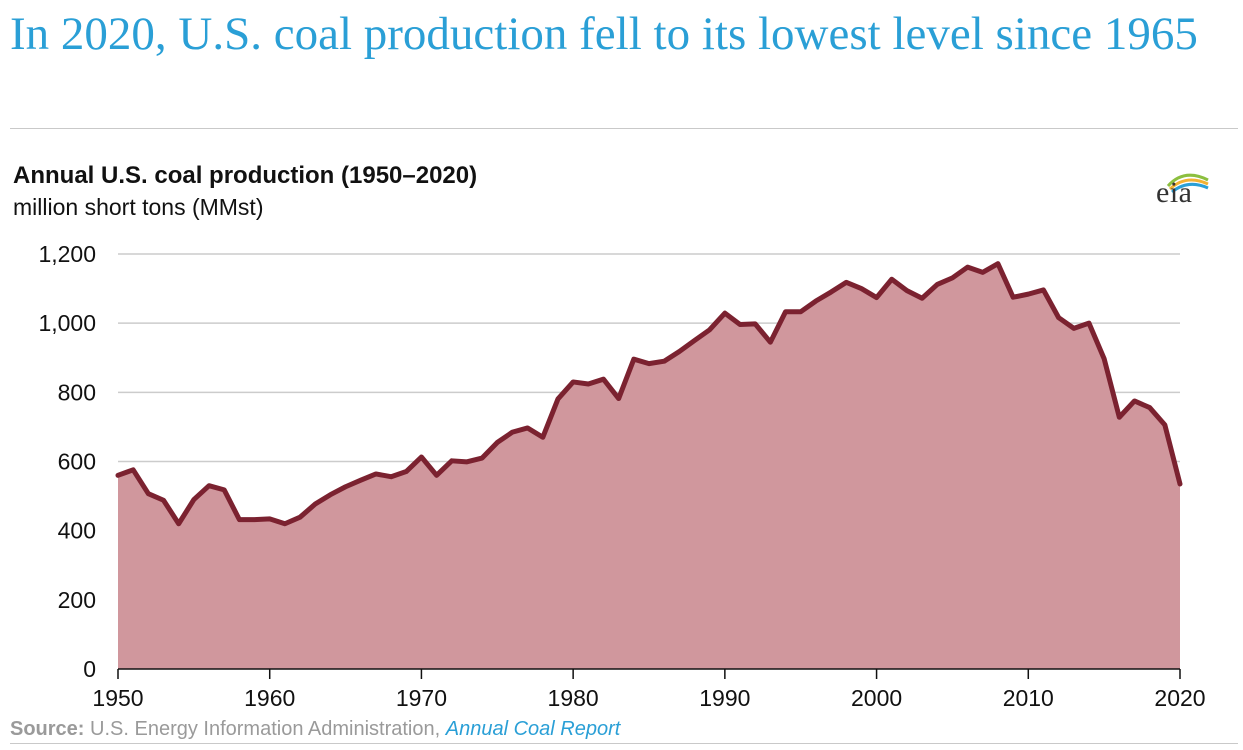  Describe the element at coordinates (1179, 698) in the screenshot. I see `x-tick-label-2020: 2020` at that location.